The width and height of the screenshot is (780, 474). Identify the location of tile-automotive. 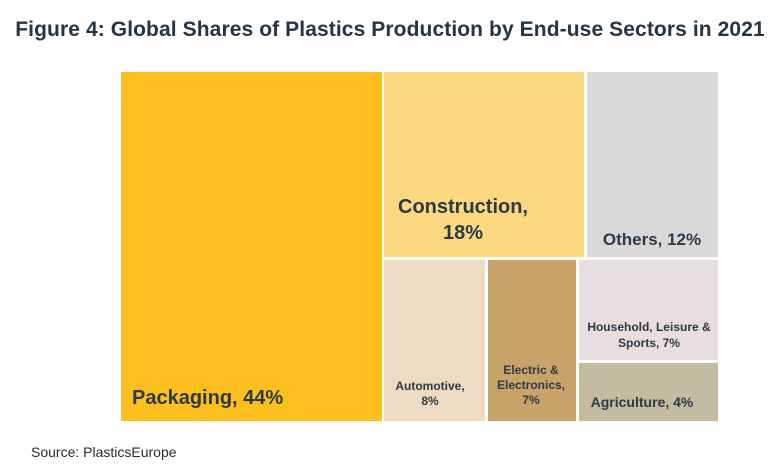
(434, 340).